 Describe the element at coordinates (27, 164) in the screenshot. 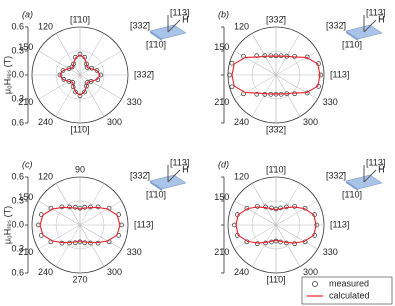

I see `panel-label: (c)` at that location.